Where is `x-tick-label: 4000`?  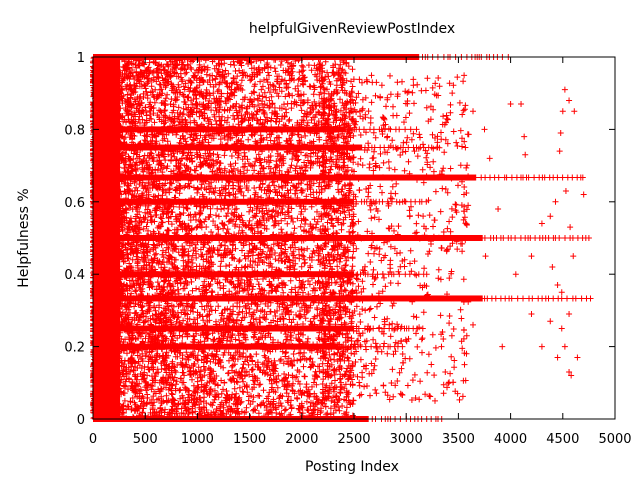
x-tick-label: 4000 is located at coordinates (510, 439).